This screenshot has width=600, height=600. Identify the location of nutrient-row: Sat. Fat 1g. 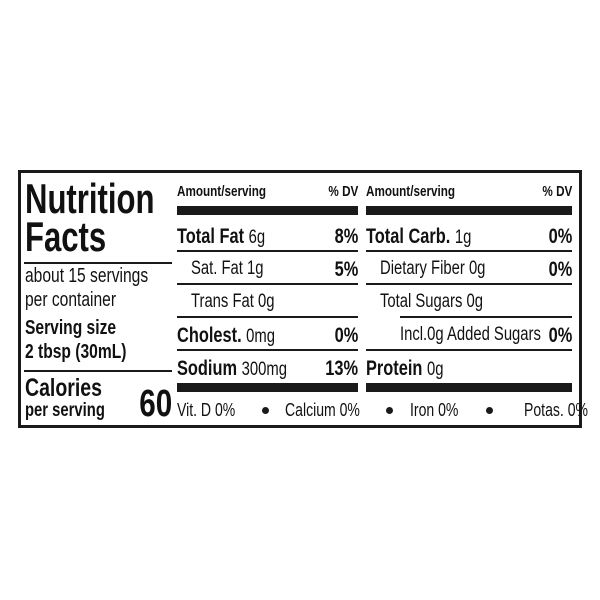
(227, 268).